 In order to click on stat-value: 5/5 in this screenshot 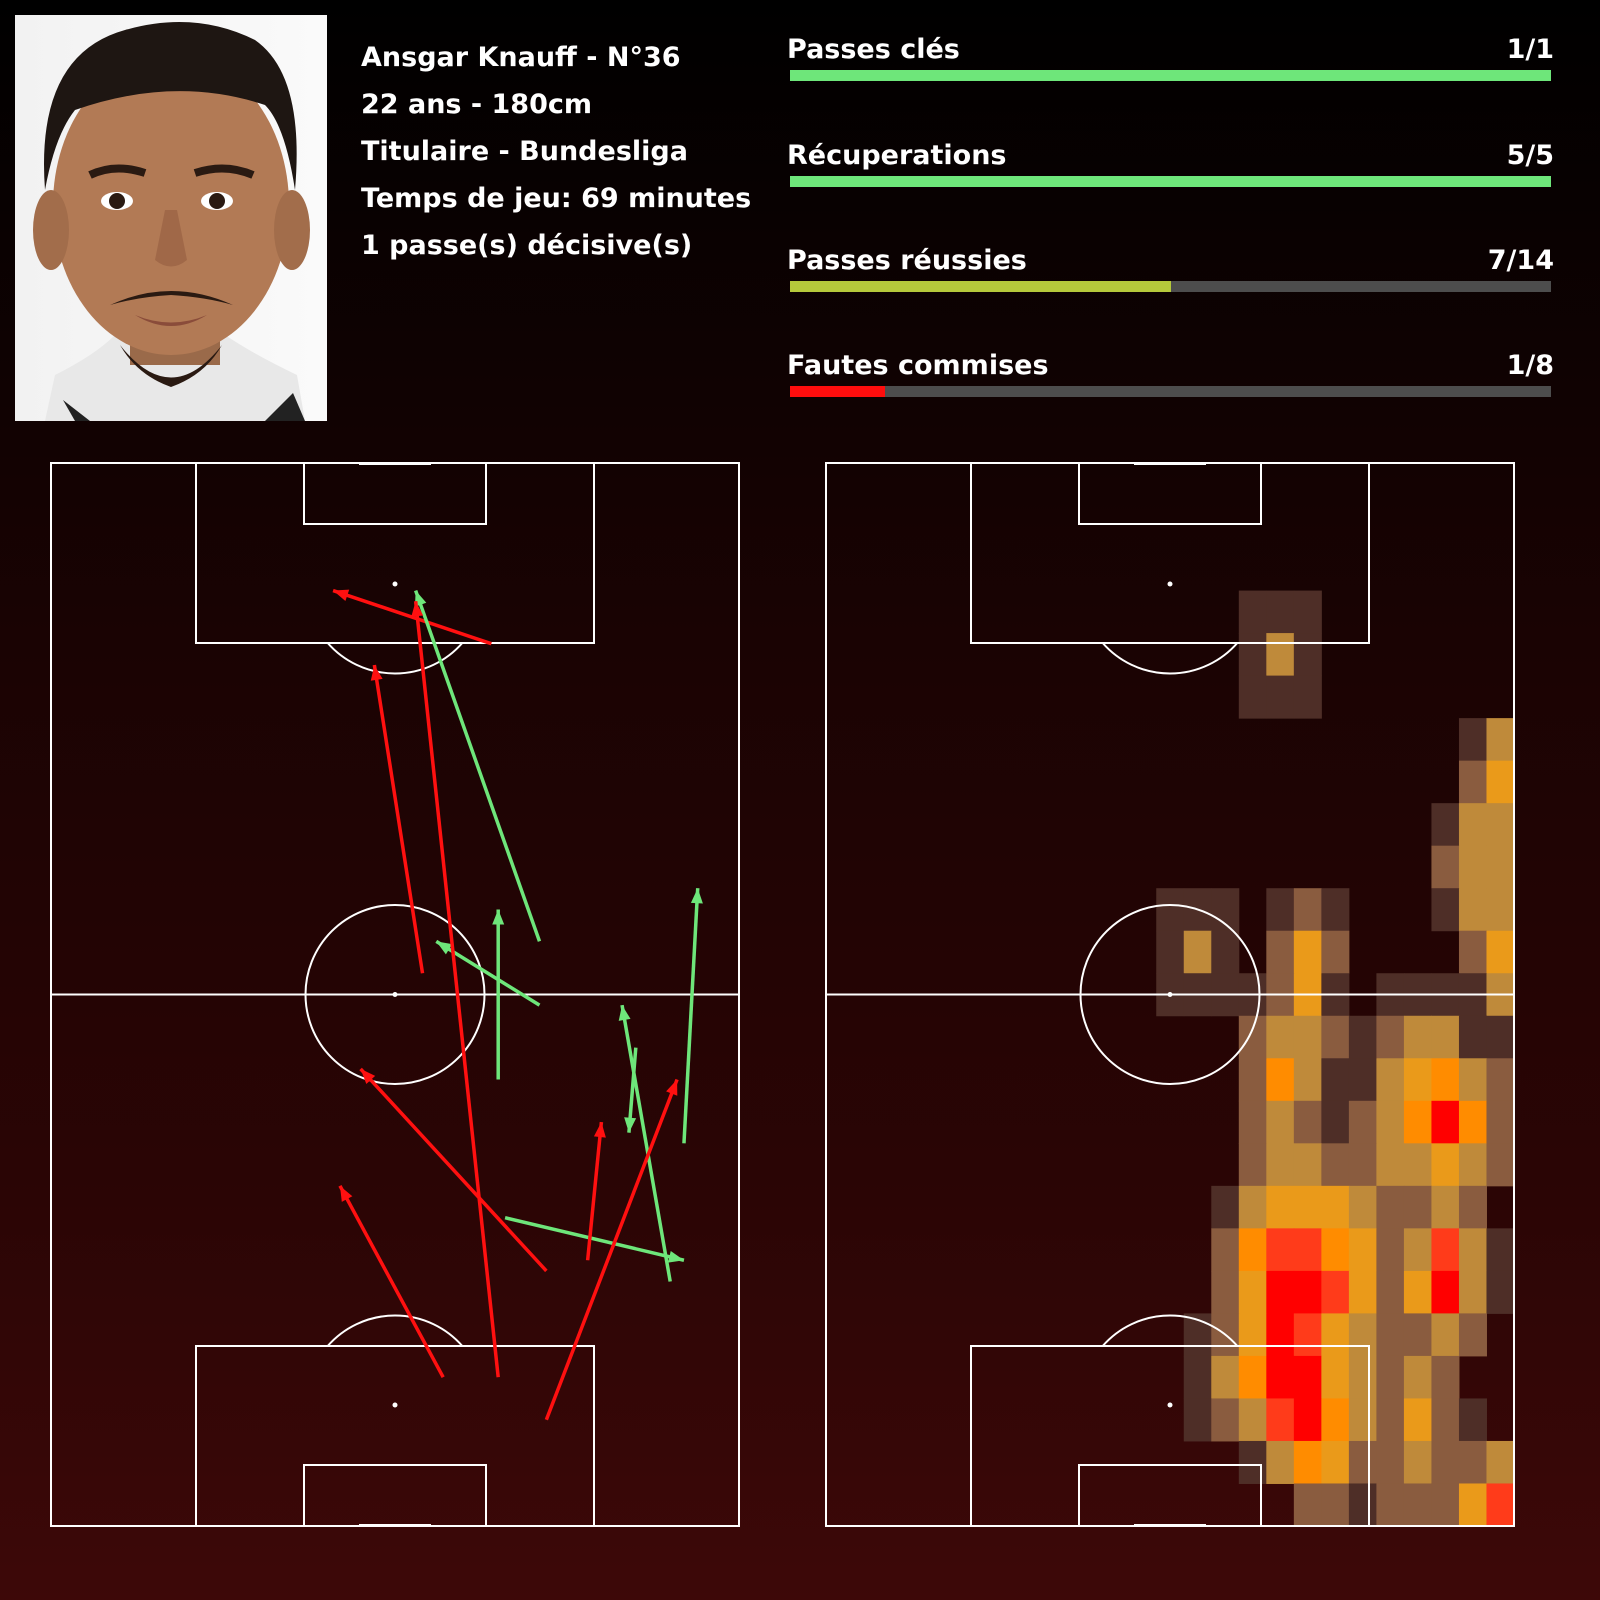, I will do `click(1530, 155)`.